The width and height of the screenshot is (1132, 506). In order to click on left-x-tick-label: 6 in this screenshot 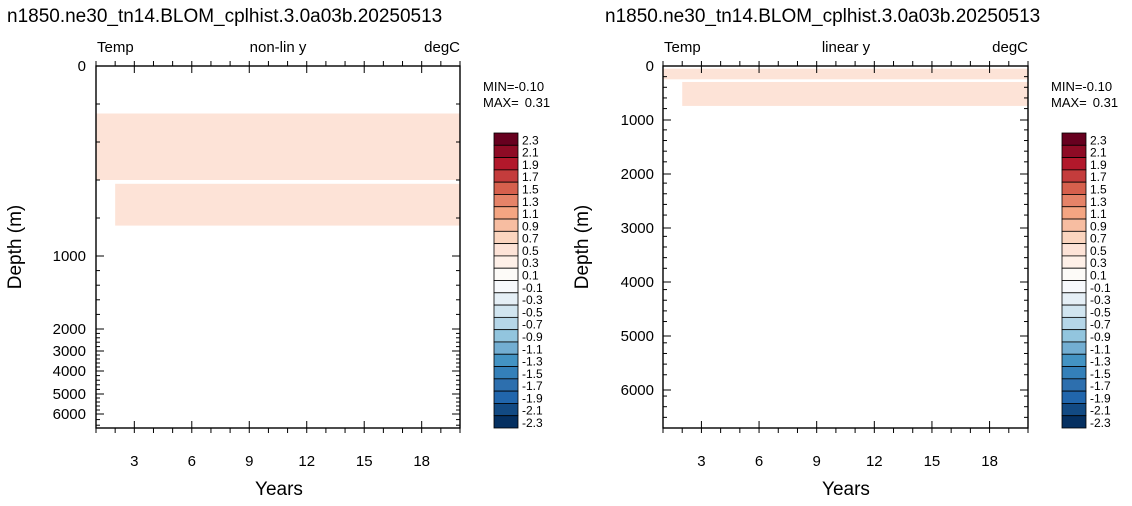, I will do `click(192, 461)`.